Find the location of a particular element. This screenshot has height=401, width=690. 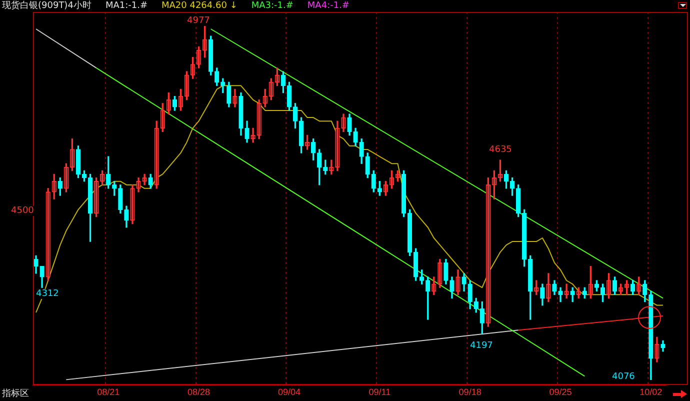

x-tick-label: 10/02 is located at coordinates (651, 391).